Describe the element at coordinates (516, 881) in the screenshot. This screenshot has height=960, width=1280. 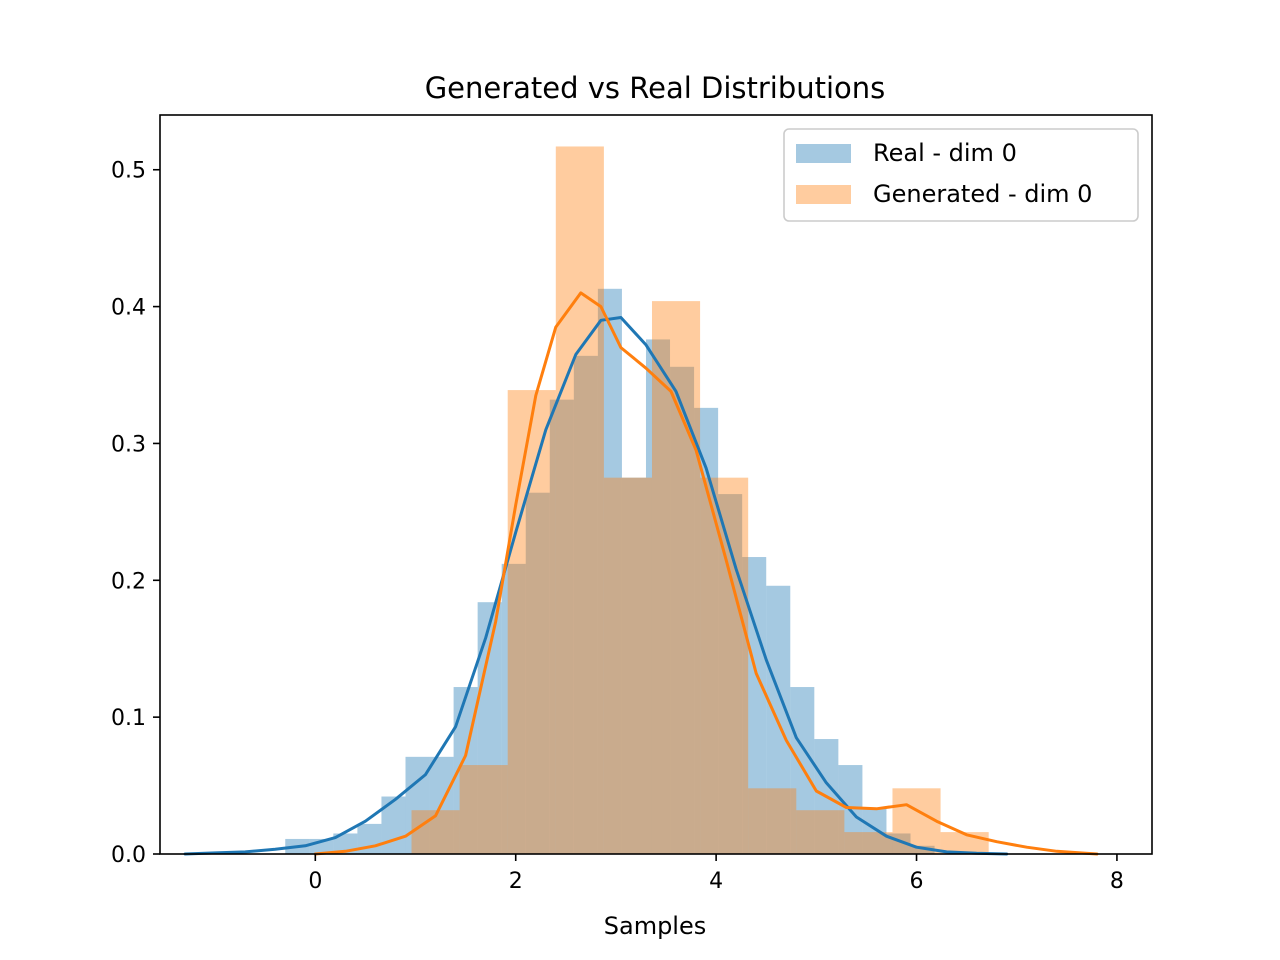
I see `x-tick-label-1: 2` at that location.